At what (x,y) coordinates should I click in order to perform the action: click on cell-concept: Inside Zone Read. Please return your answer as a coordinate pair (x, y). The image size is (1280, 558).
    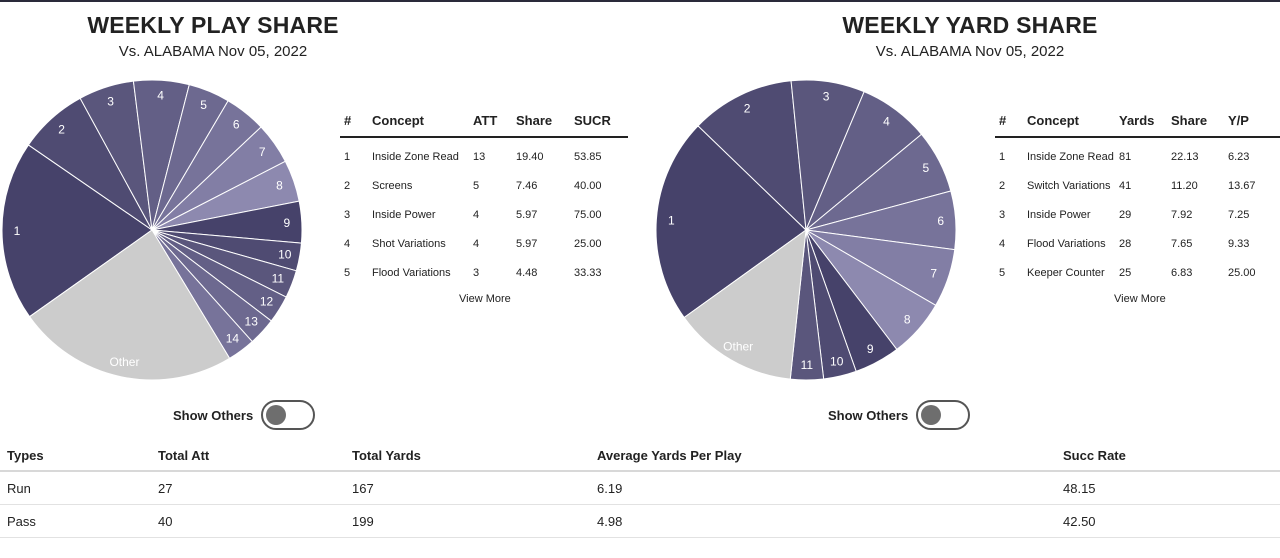
    Looking at the image, I should click on (415, 156).